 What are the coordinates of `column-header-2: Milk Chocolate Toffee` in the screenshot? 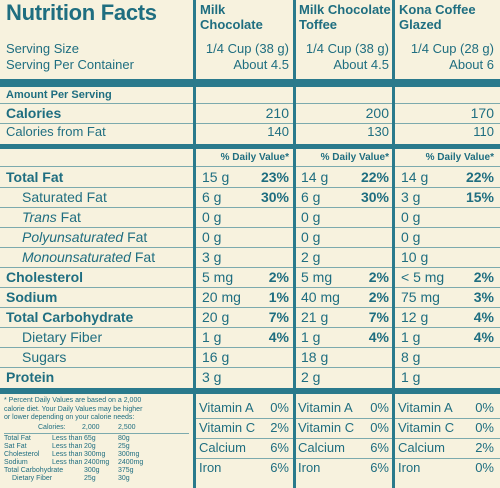 It's located at (345, 17).